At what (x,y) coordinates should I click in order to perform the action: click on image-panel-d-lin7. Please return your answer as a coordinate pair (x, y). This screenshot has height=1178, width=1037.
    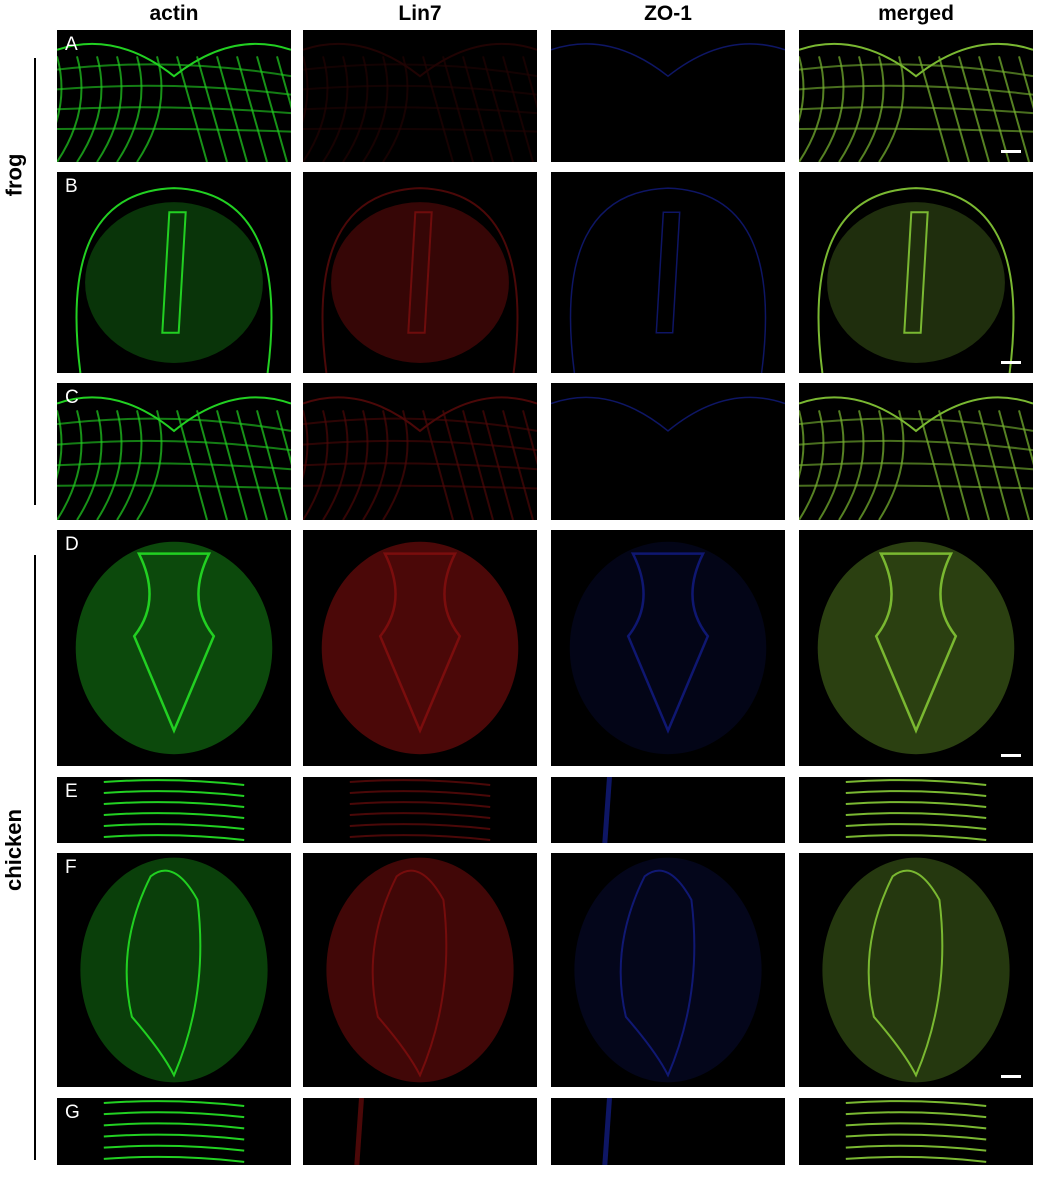
    Looking at the image, I should click on (420, 648).